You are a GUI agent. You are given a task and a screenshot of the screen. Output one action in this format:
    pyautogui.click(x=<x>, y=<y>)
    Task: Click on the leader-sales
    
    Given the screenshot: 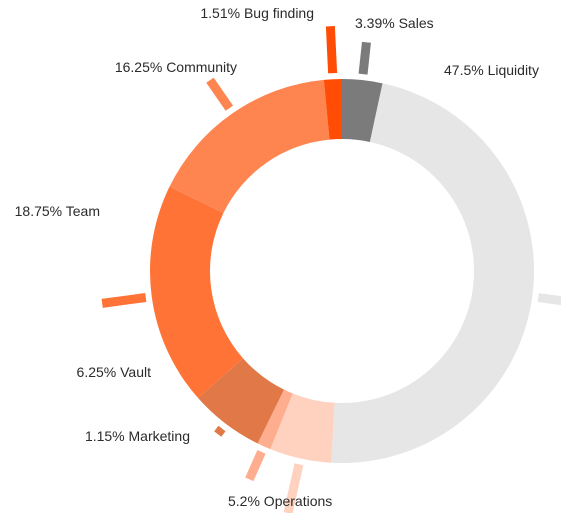 What is the action you would take?
    pyautogui.click(x=364, y=58)
    